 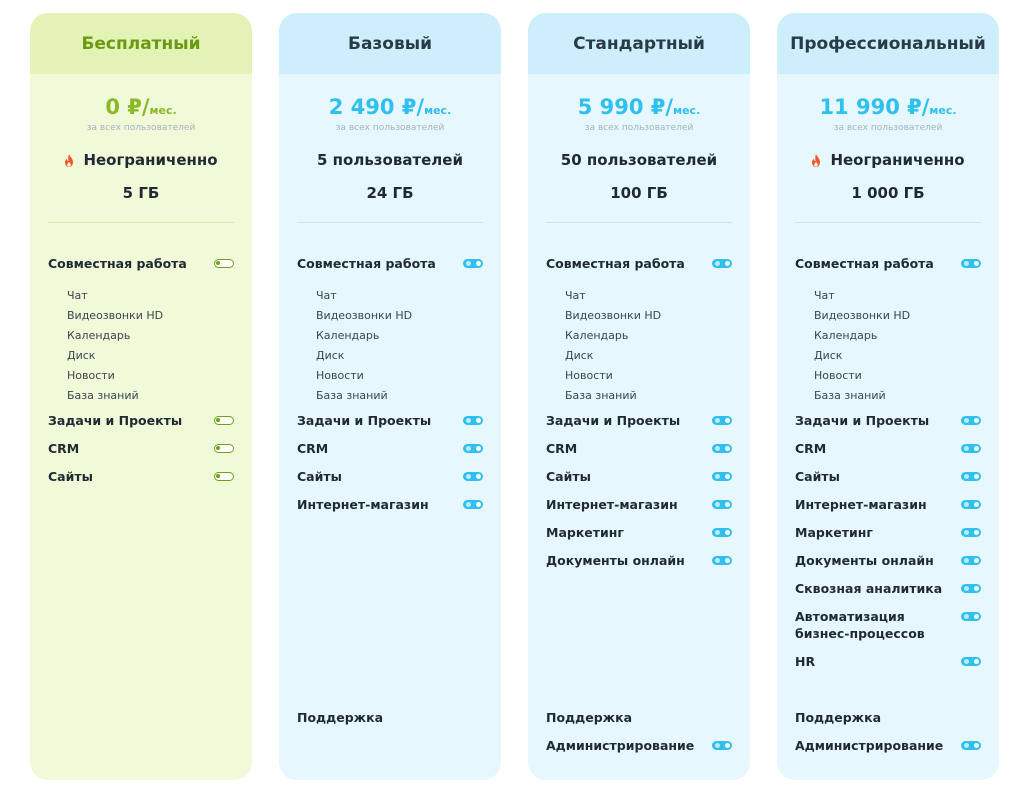 I want to click on price-value: 0 ₽/, so click(x=127, y=107).